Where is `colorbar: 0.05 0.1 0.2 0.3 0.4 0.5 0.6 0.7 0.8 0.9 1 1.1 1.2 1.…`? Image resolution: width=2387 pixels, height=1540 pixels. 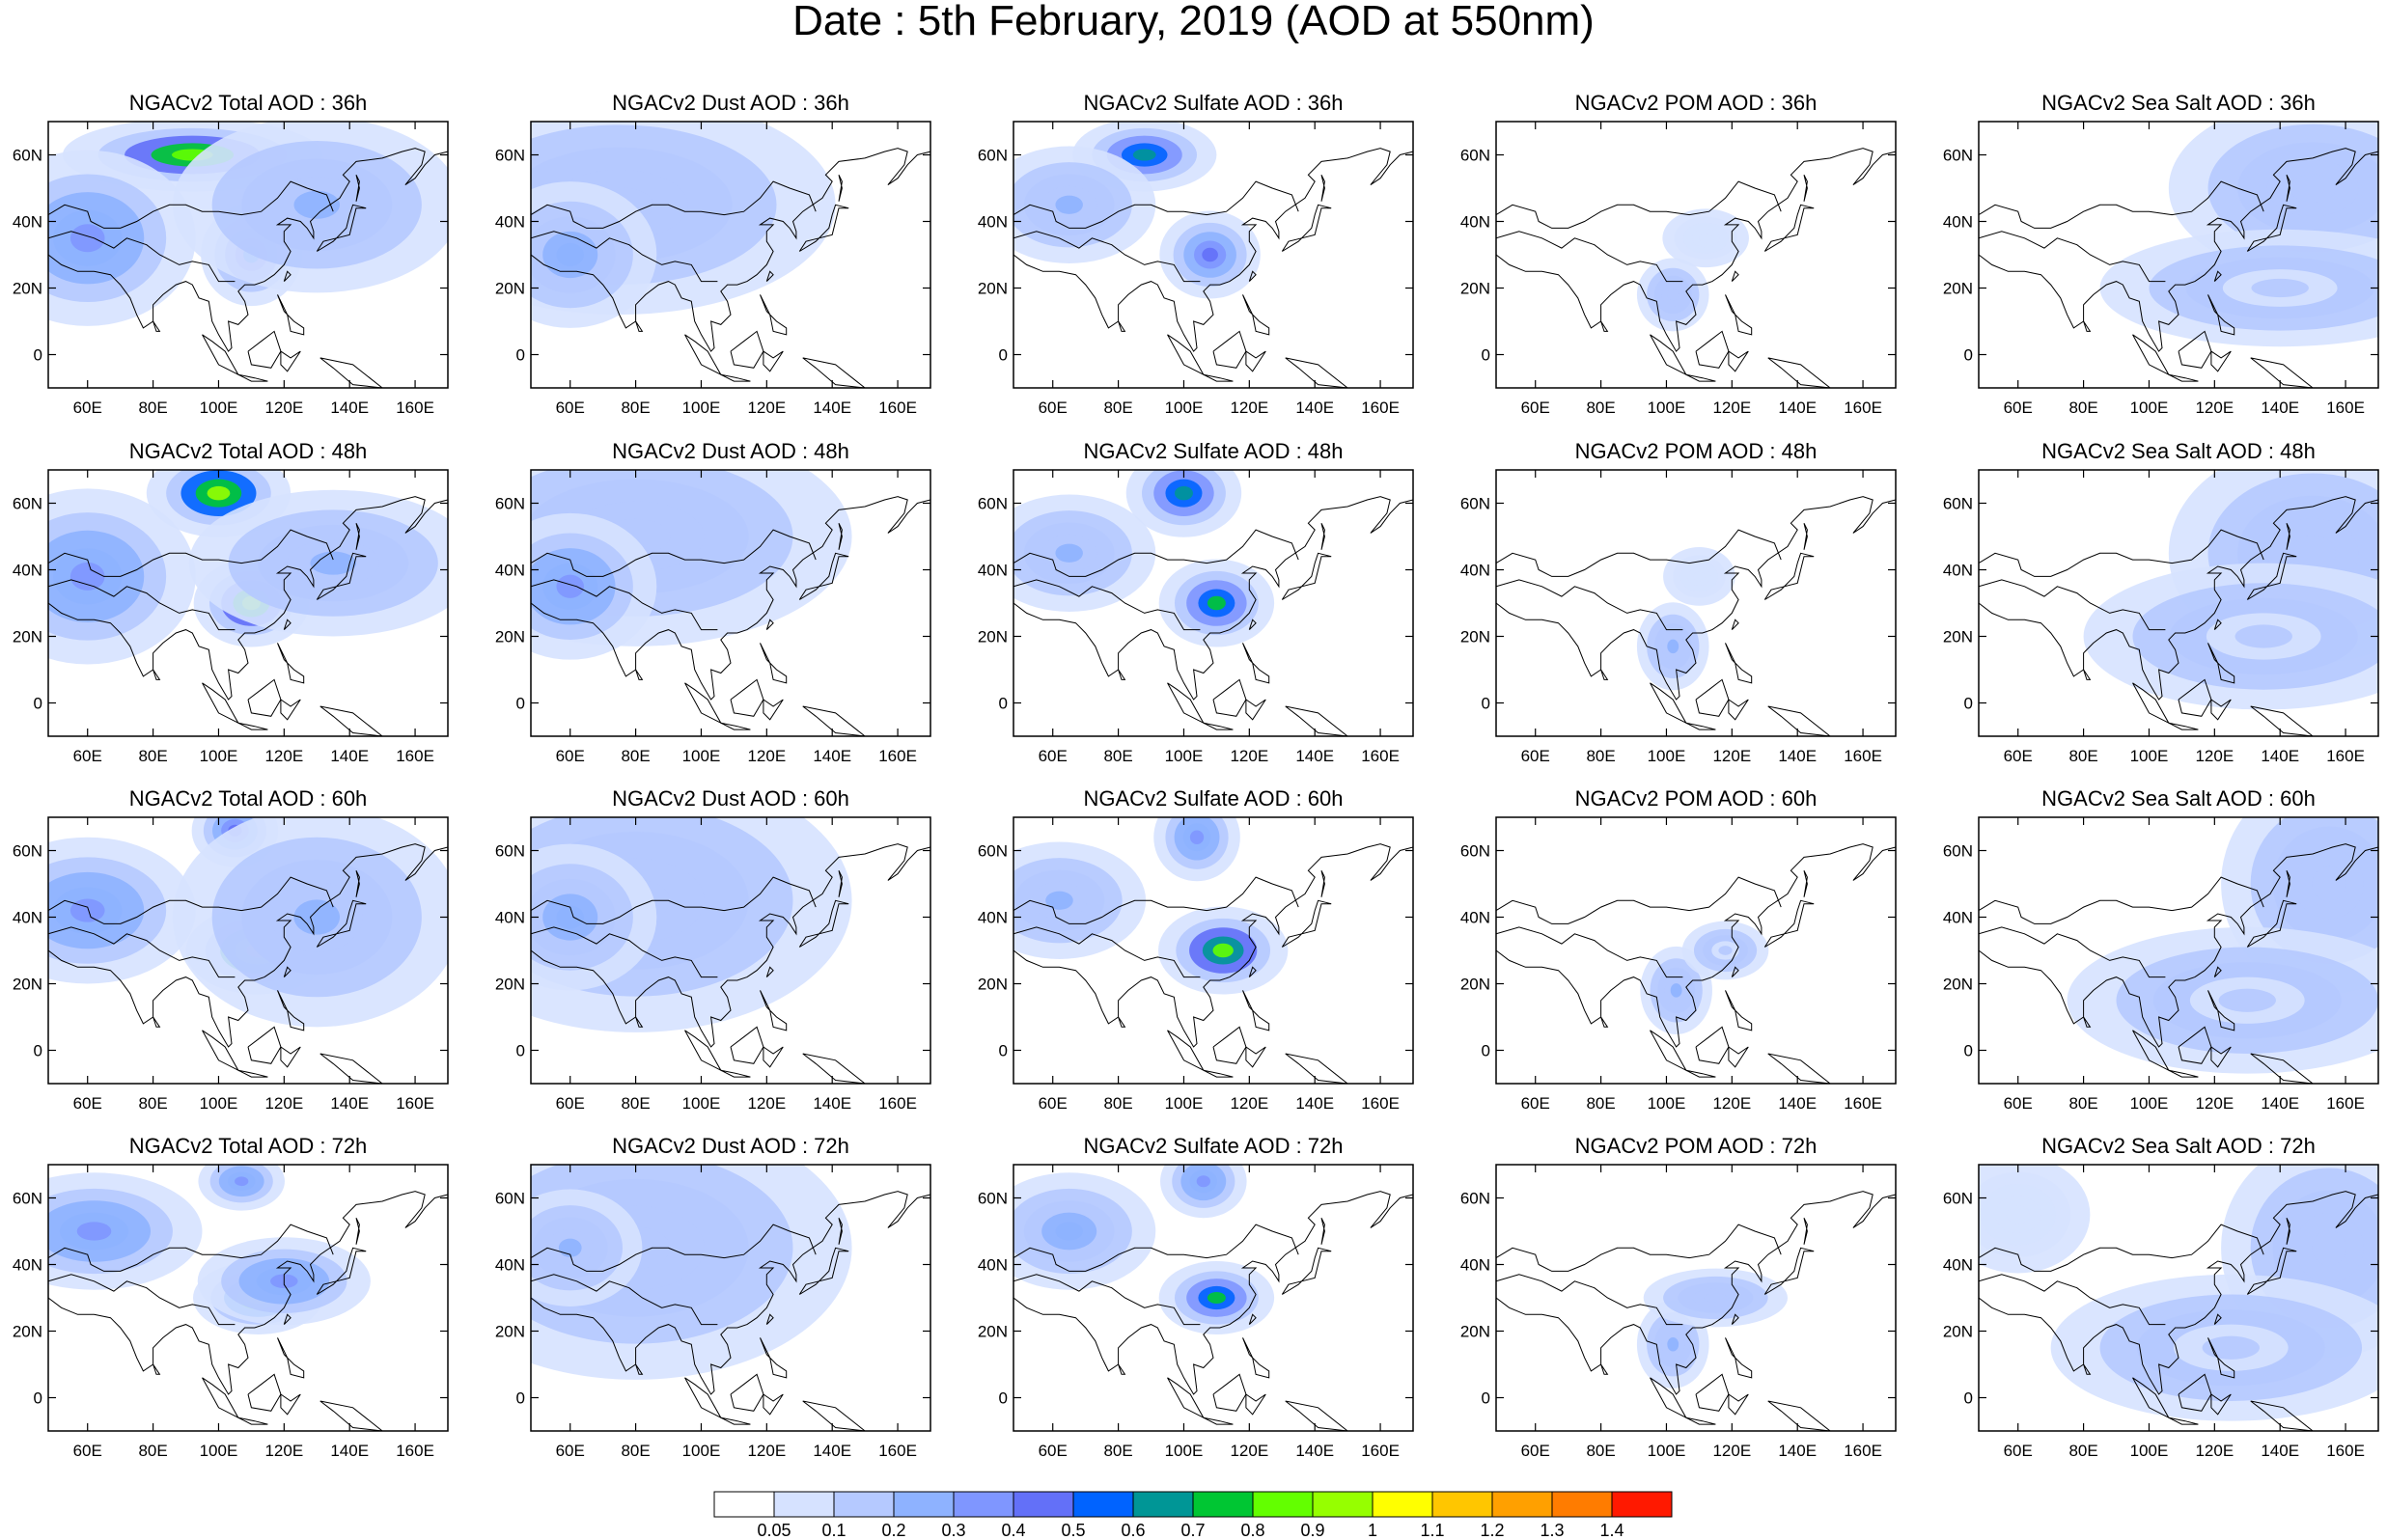
colorbar: 0.05 0.1 0.2 0.3 0.4 0.5 0.6 0.7 0.8 0.9 1 1.1 1.2 1.… is located at coordinates (1193, 1516).